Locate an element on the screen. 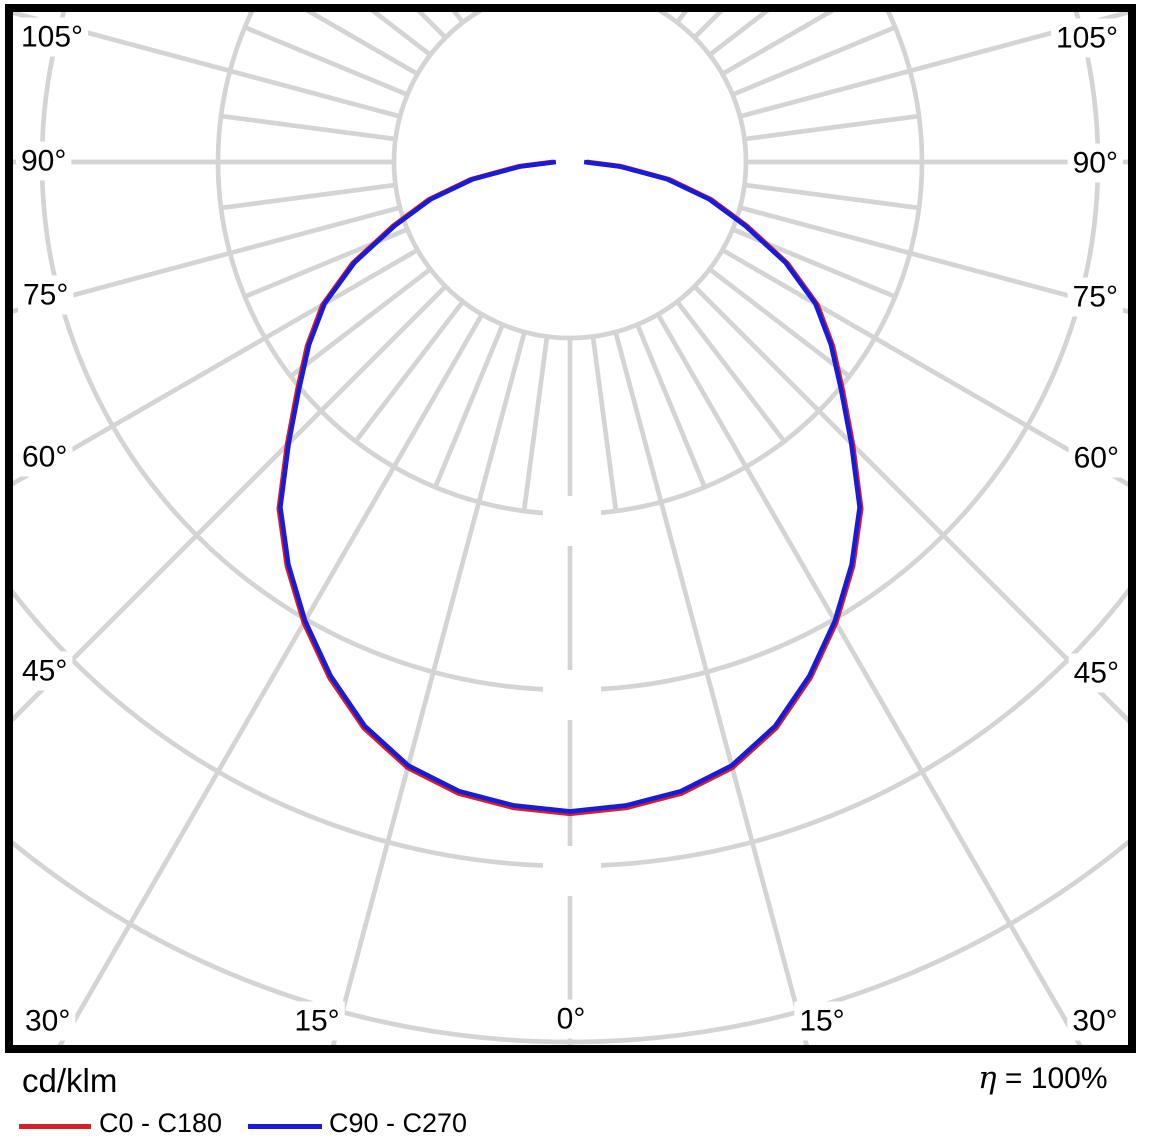 The height and width of the screenshot is (1143, 1164). angle-label-group: 0° is located at coordinates (571, 1019).